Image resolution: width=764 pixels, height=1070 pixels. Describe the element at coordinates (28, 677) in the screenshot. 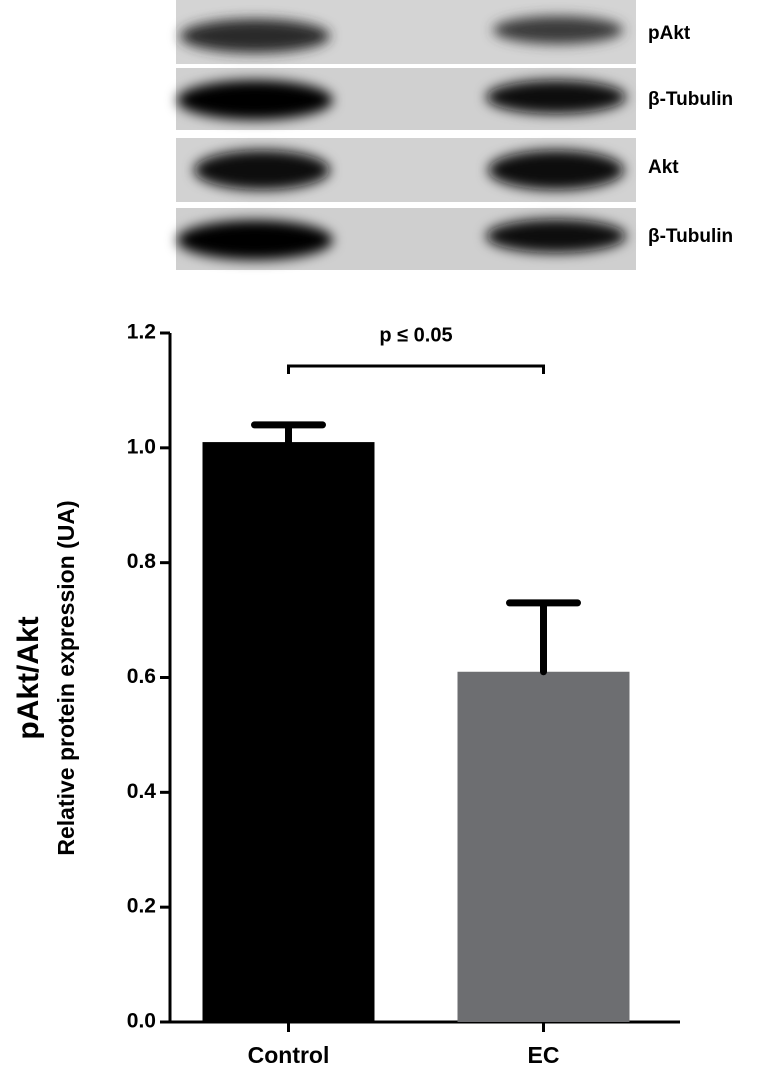

I see `y-axis-title: pAkt/Akt` at that location.